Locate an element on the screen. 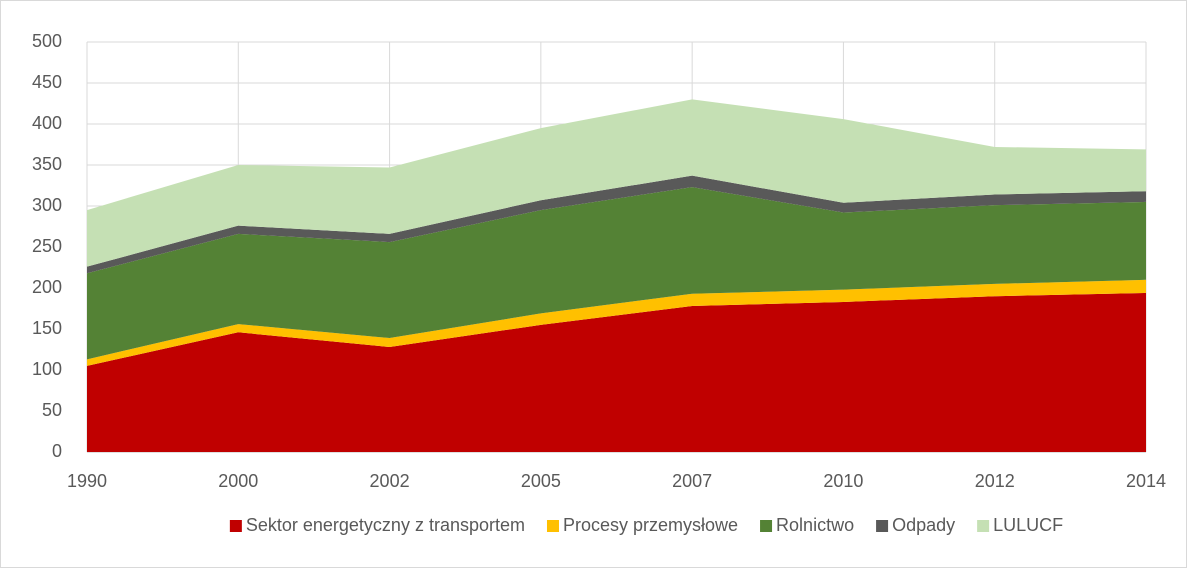  x-tick-label: 1990 is located at coordinates (87, 481).